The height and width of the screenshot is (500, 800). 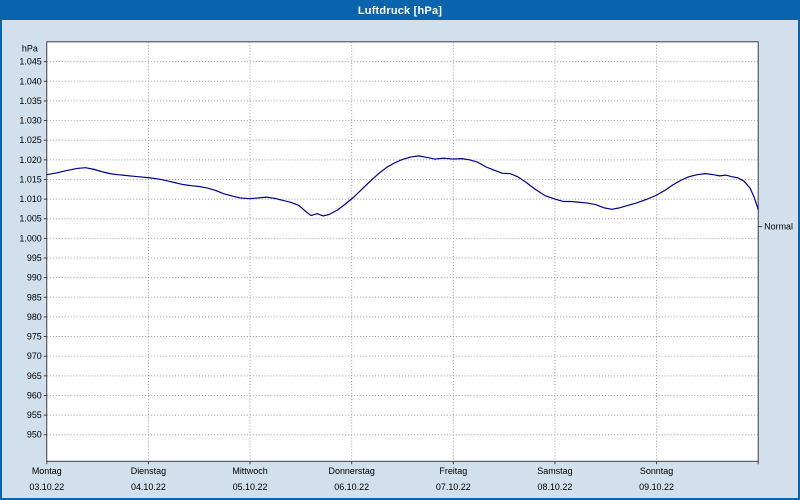 What do you see at coordinates (34, 317) in the screenshot?
I see `y-tick-label: 980` at bounding box center [34, 317].